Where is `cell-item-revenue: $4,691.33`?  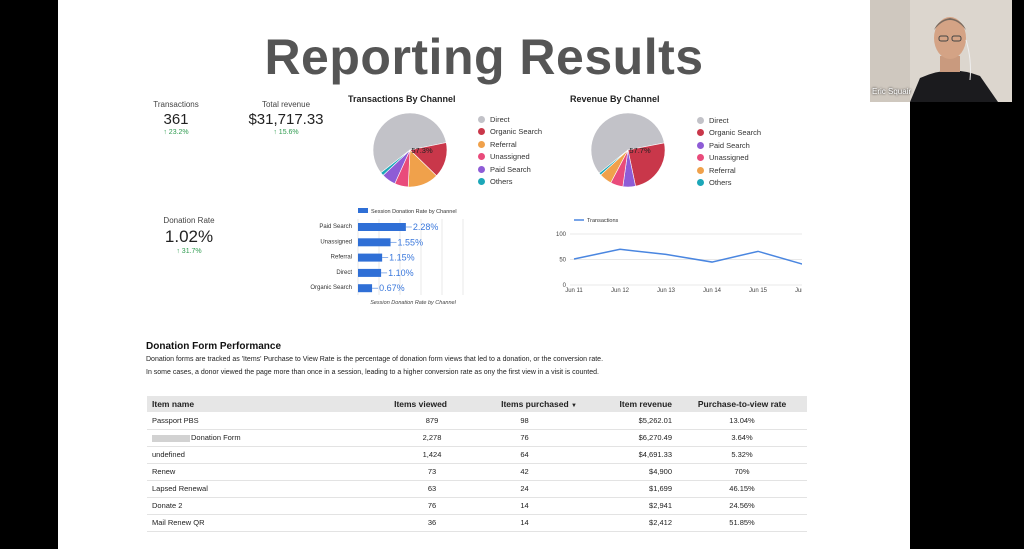 cell-item-revenue: $4,691.33 is located at coordinates (629, 455).